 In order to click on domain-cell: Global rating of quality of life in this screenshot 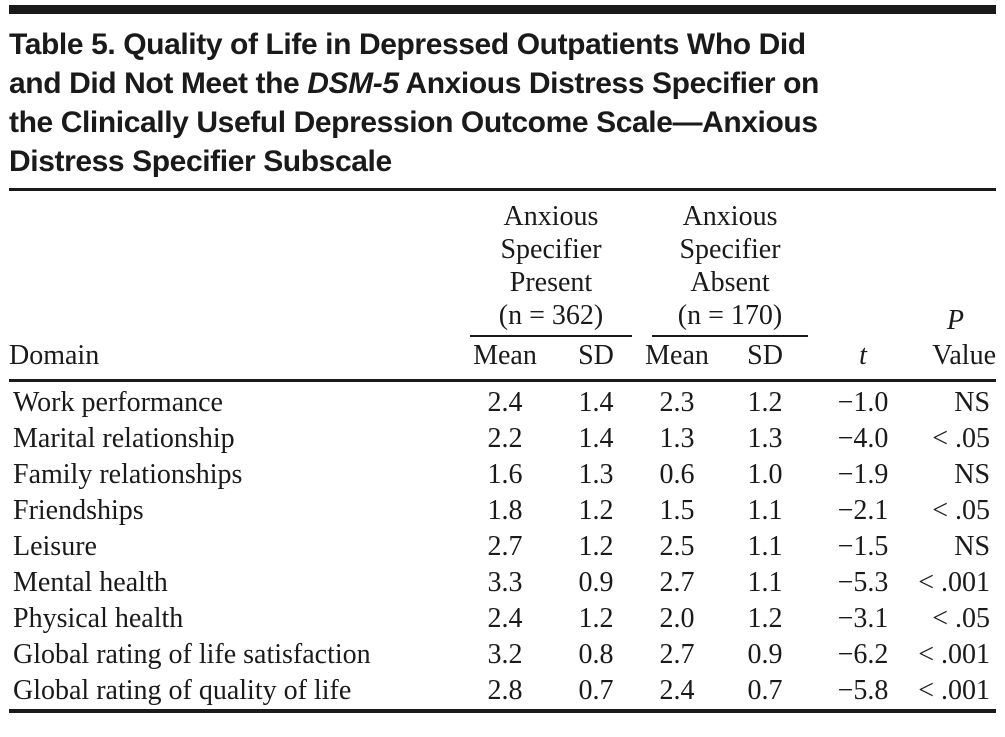, I will do `click(182, 690)`.